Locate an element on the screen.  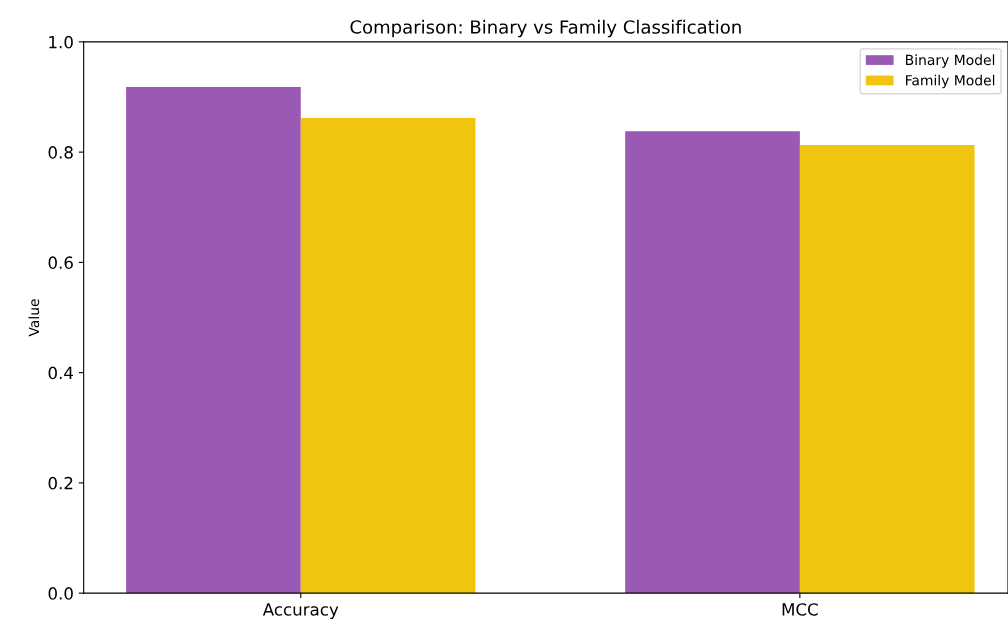
chart-title: Comparison: Binary vs Family Classification is located at coordinates (545, 28).